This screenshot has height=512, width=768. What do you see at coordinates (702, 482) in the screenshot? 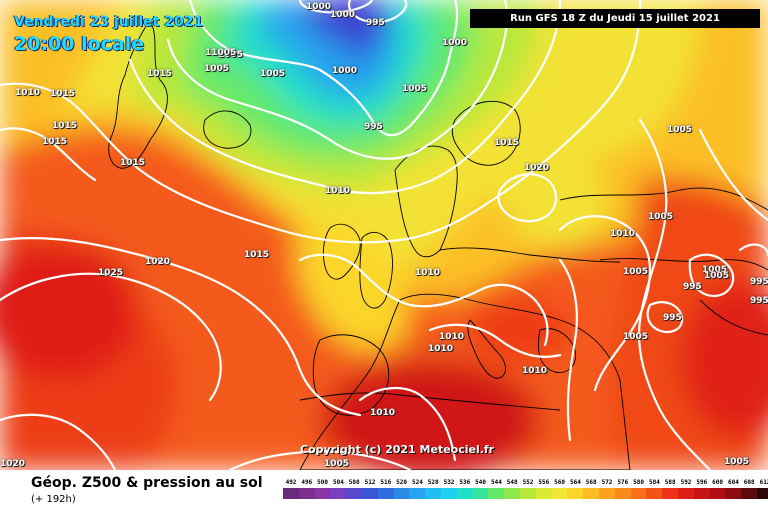
I see `legend-value: 596` at bounding box center [702, 482].